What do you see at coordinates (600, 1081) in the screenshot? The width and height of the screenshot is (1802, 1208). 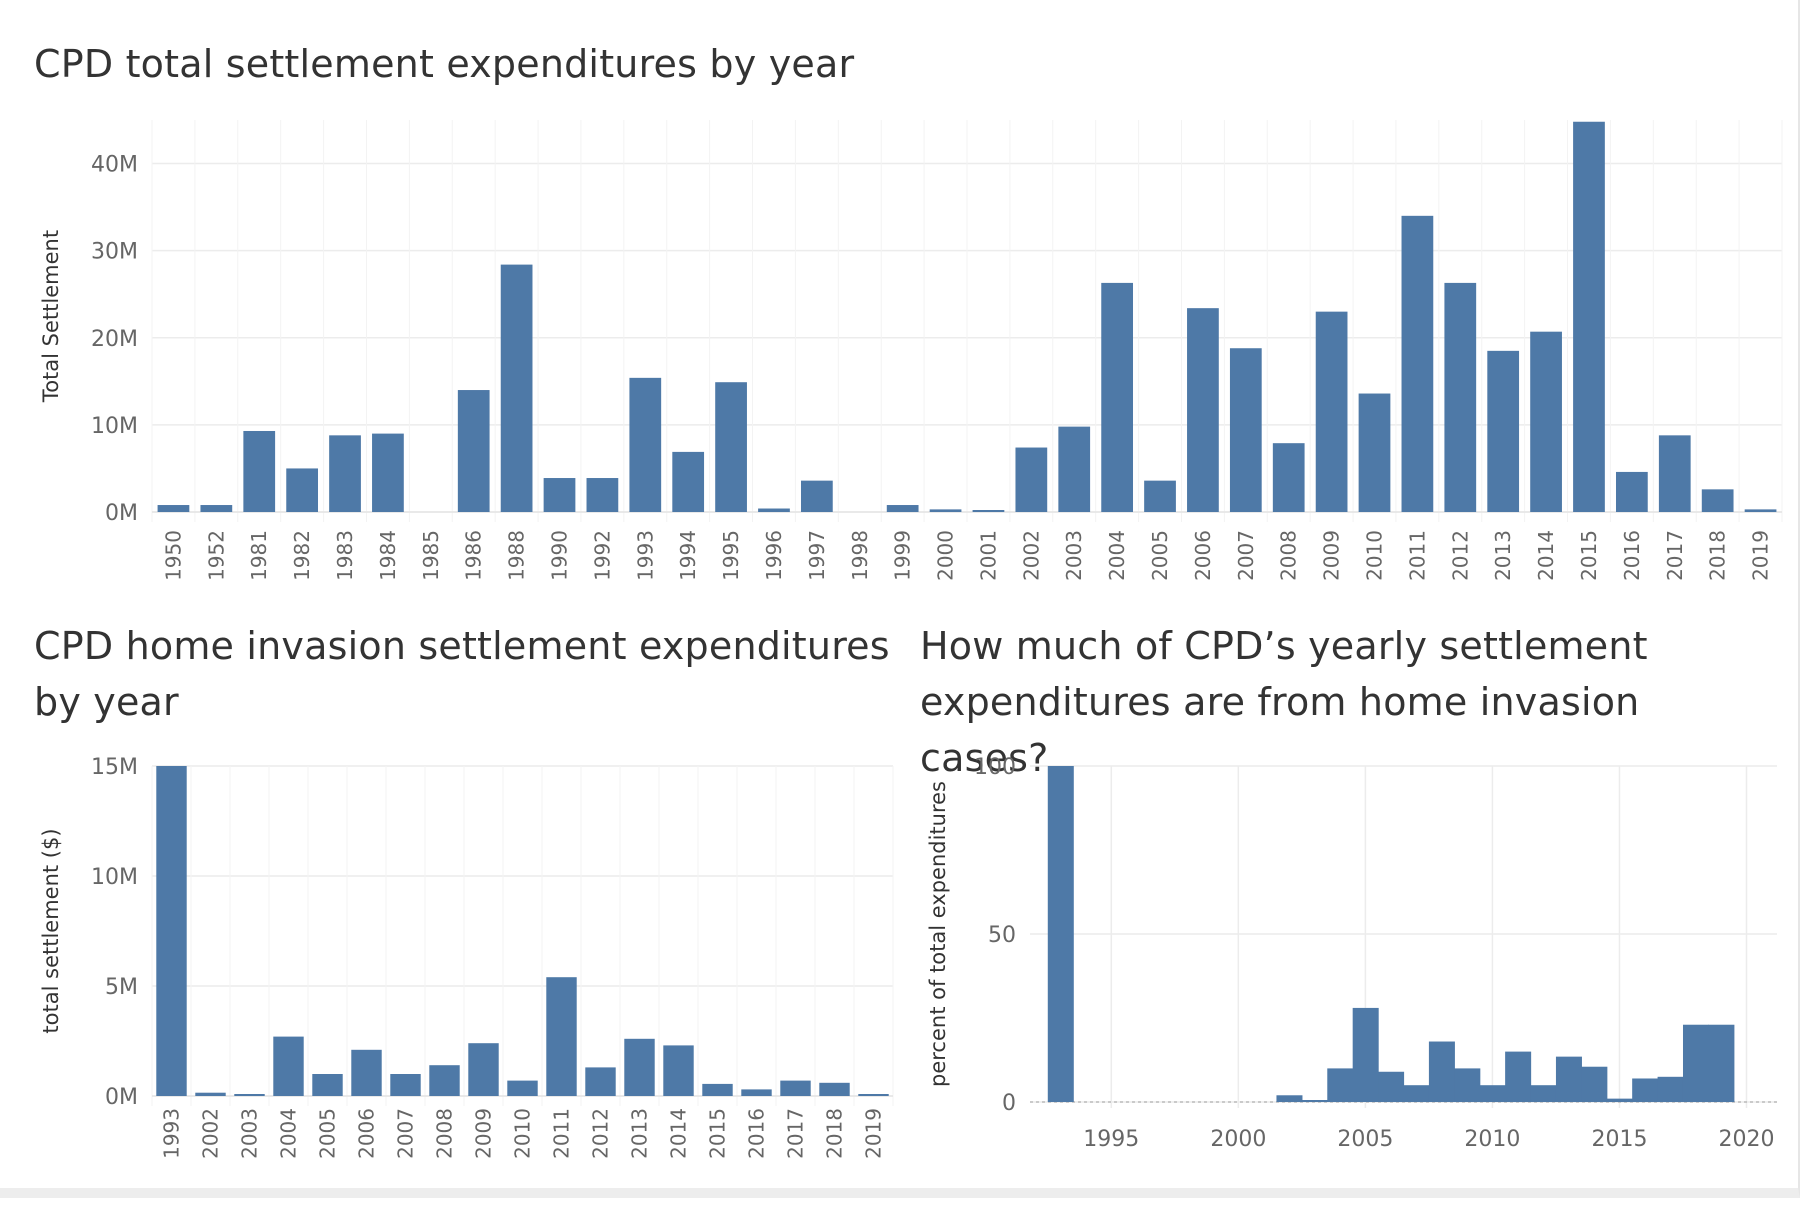 I see `home-bar-2012` at bounding box center [600, 1081].